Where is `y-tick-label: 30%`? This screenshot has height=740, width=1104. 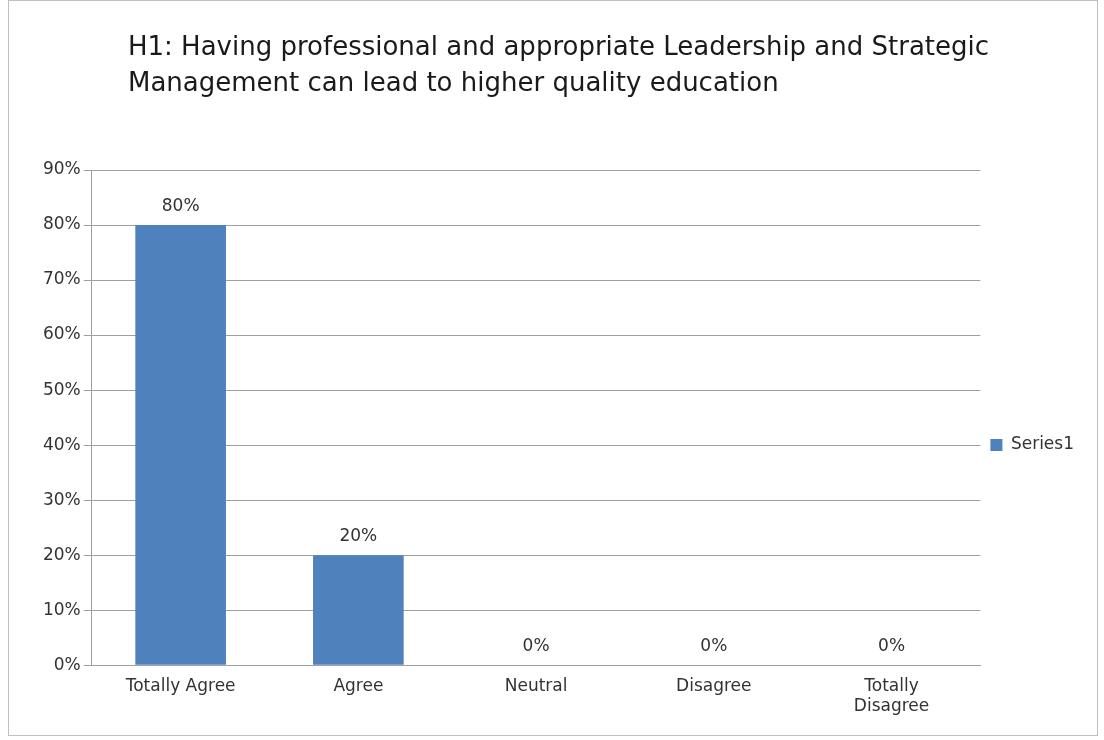 y-tick-label: 30% is located at coordinates (61, 498).